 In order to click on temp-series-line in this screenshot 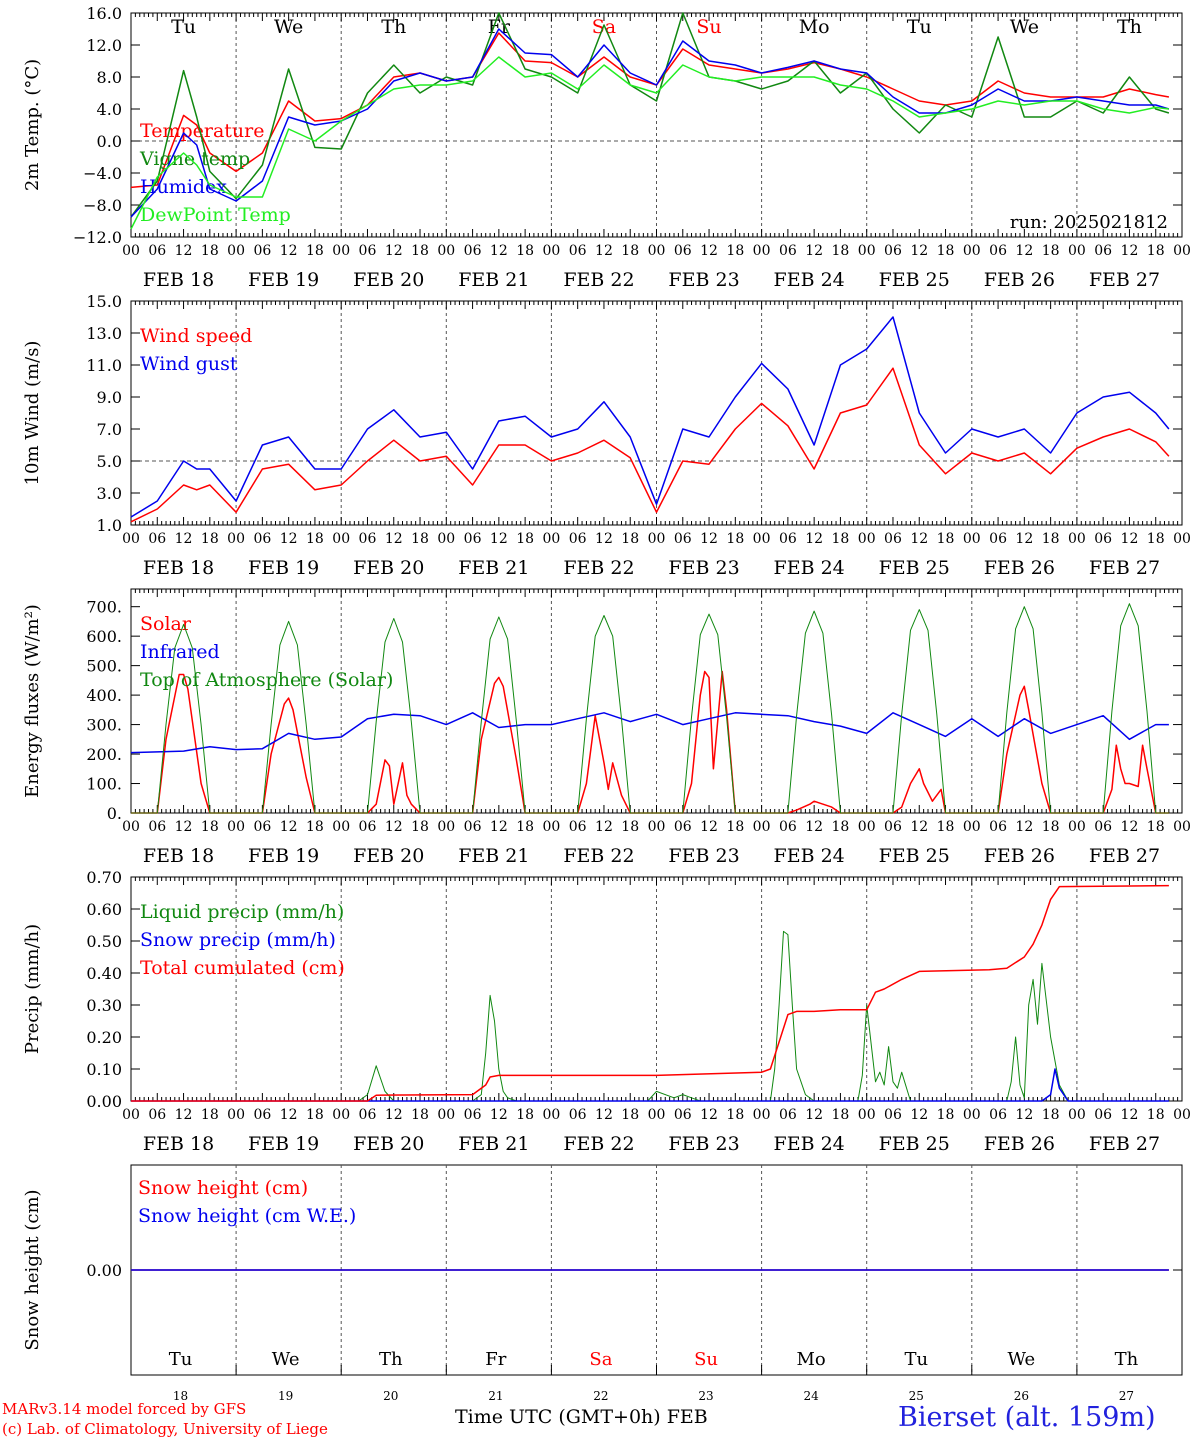, I will do `click(650, 110)`.